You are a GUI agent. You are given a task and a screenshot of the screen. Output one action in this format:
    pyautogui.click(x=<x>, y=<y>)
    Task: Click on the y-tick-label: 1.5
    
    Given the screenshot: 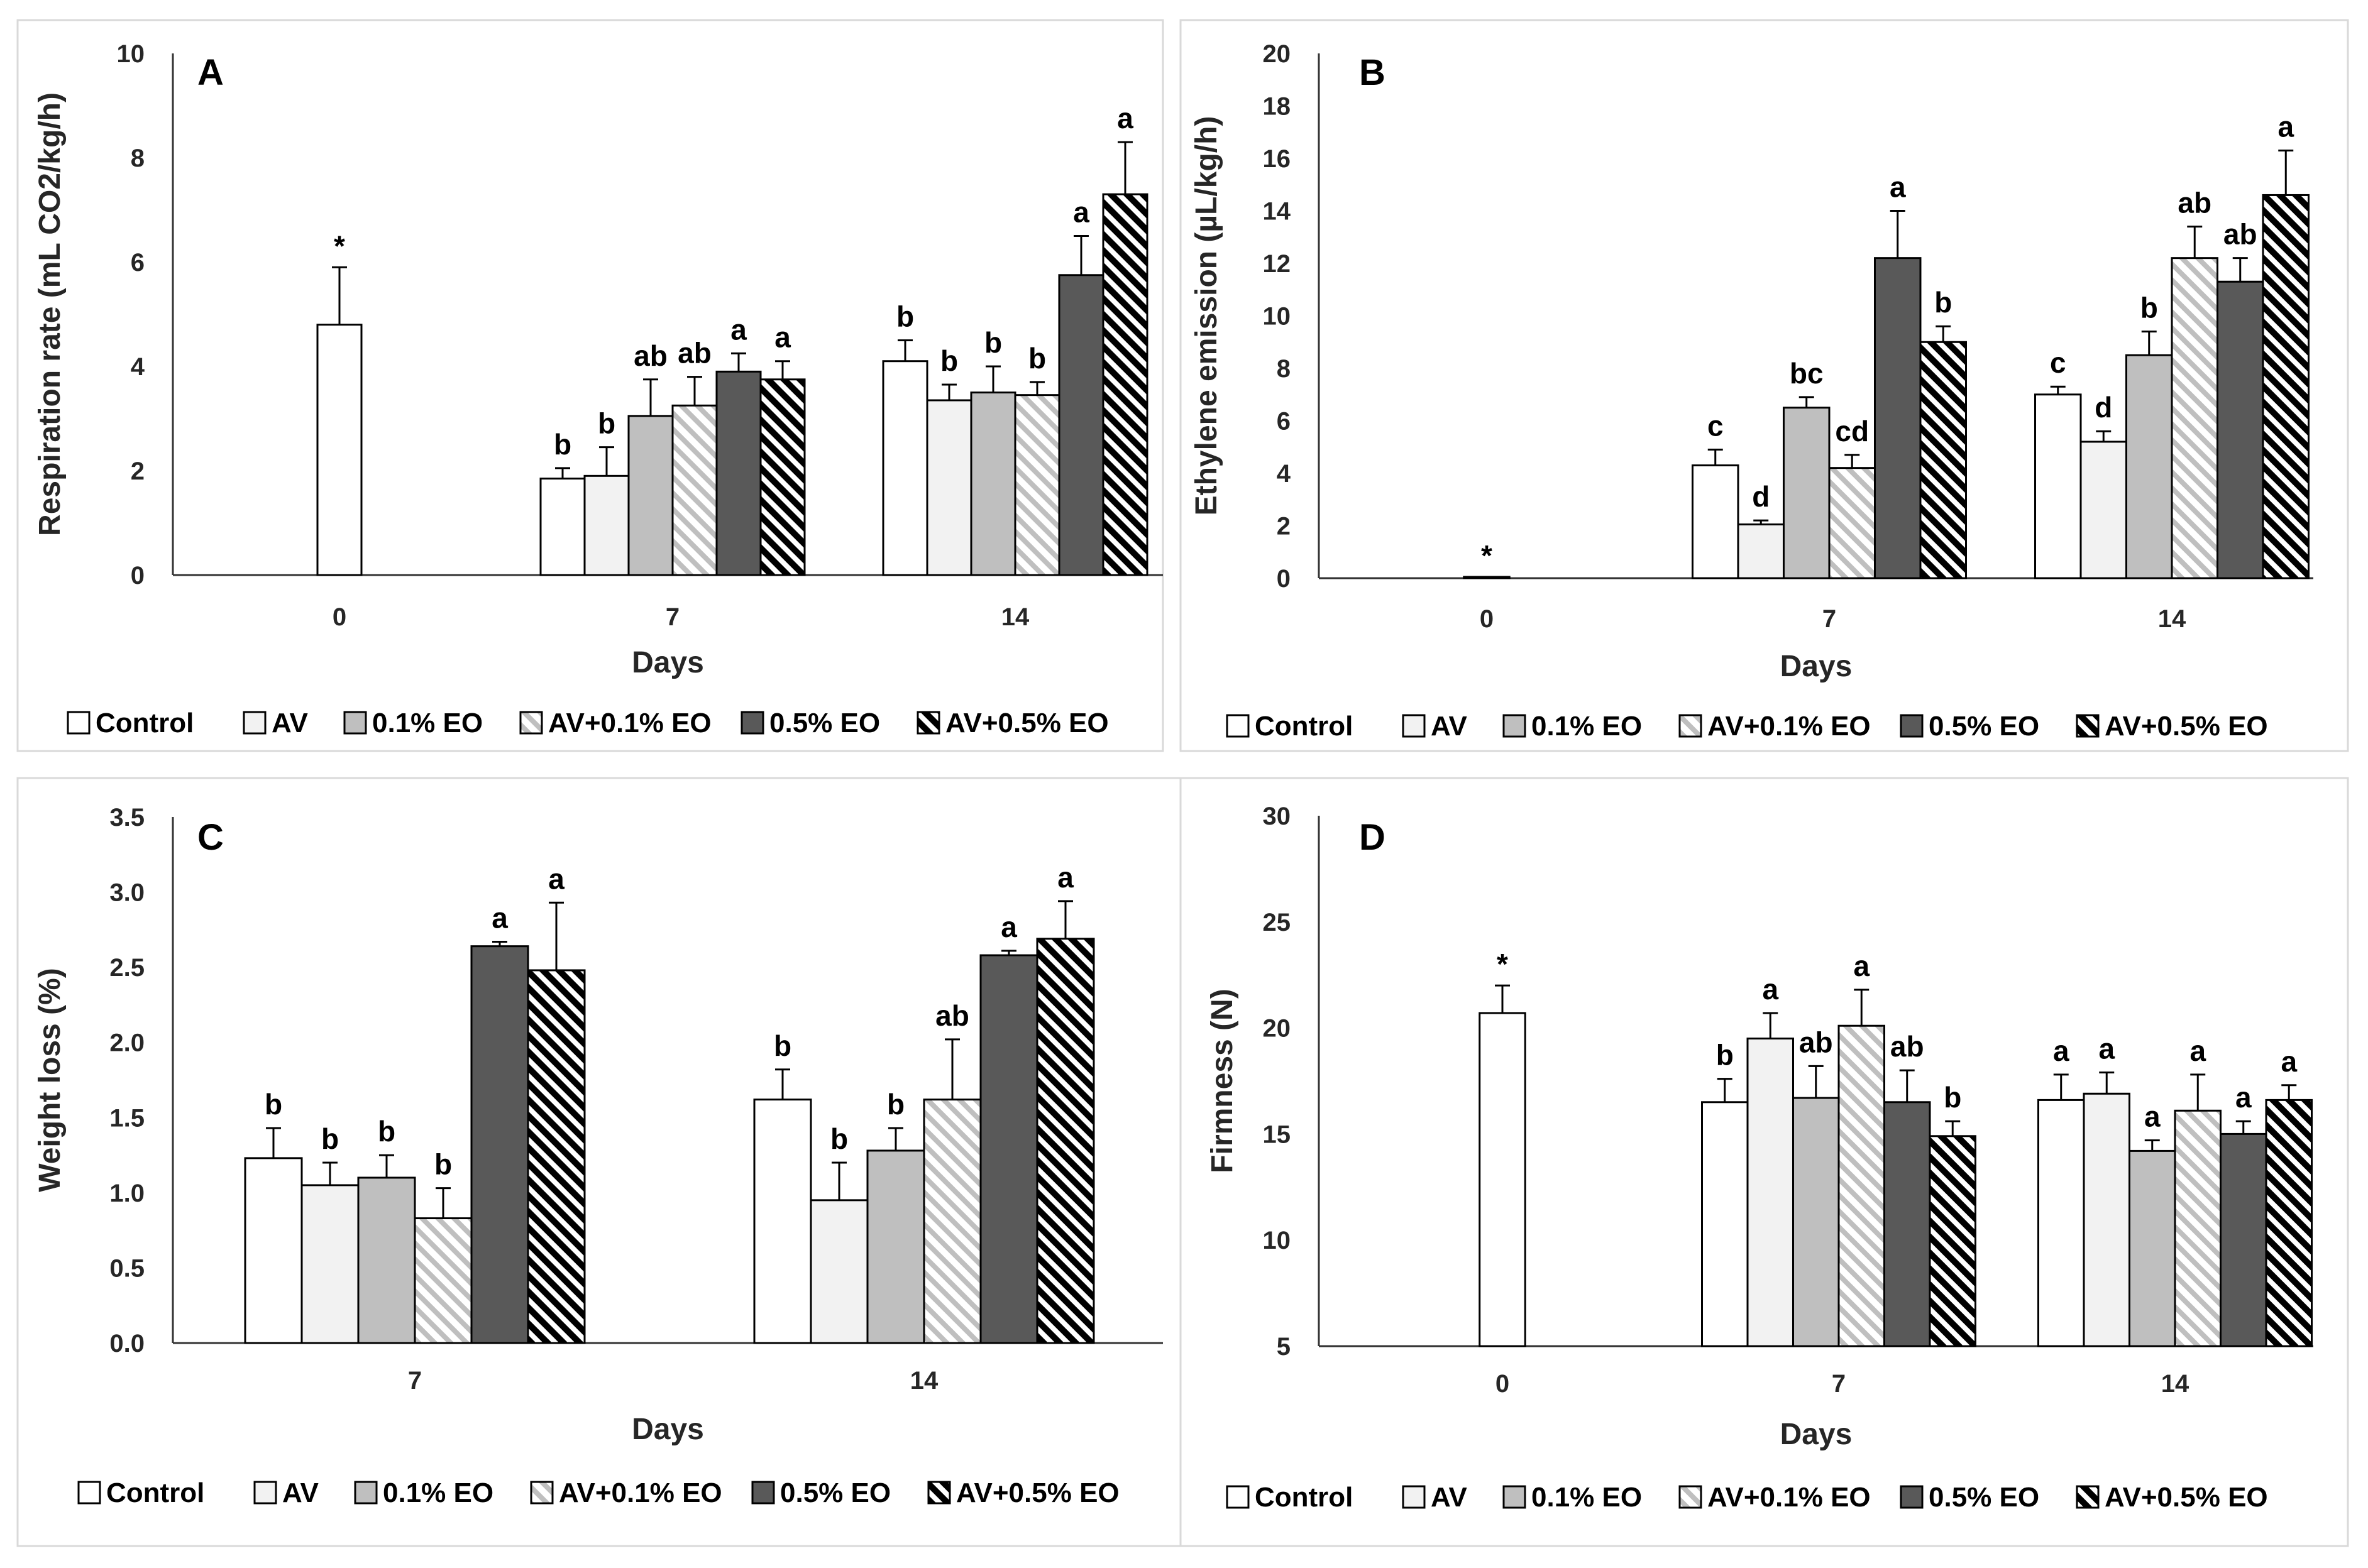 What is the action you would take?
    pyautogui.click(x=127, y=1118)
    